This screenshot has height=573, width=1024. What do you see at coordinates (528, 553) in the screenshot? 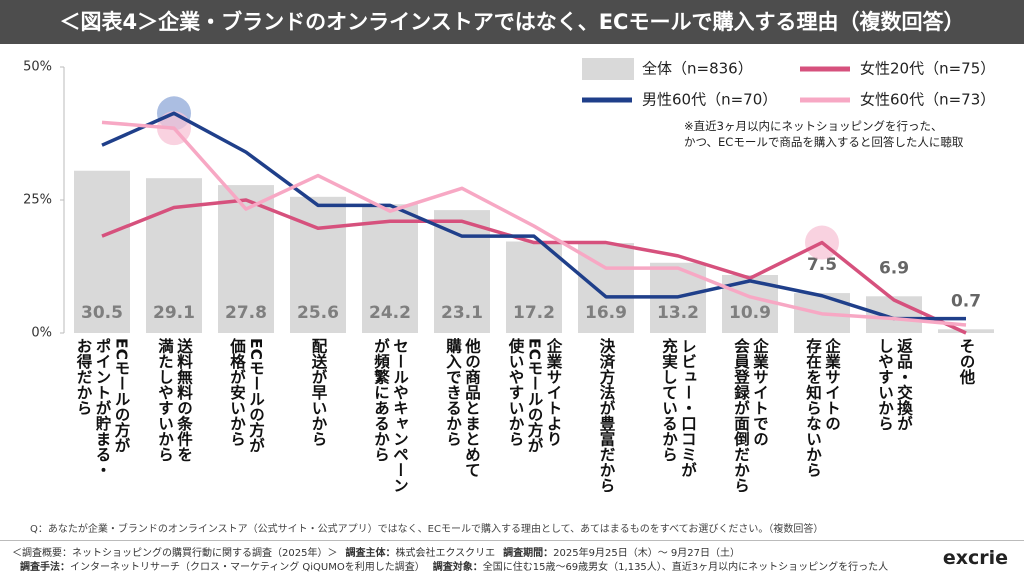
I see `footer-label: 調査期間：` at bounding box center [528, 553].